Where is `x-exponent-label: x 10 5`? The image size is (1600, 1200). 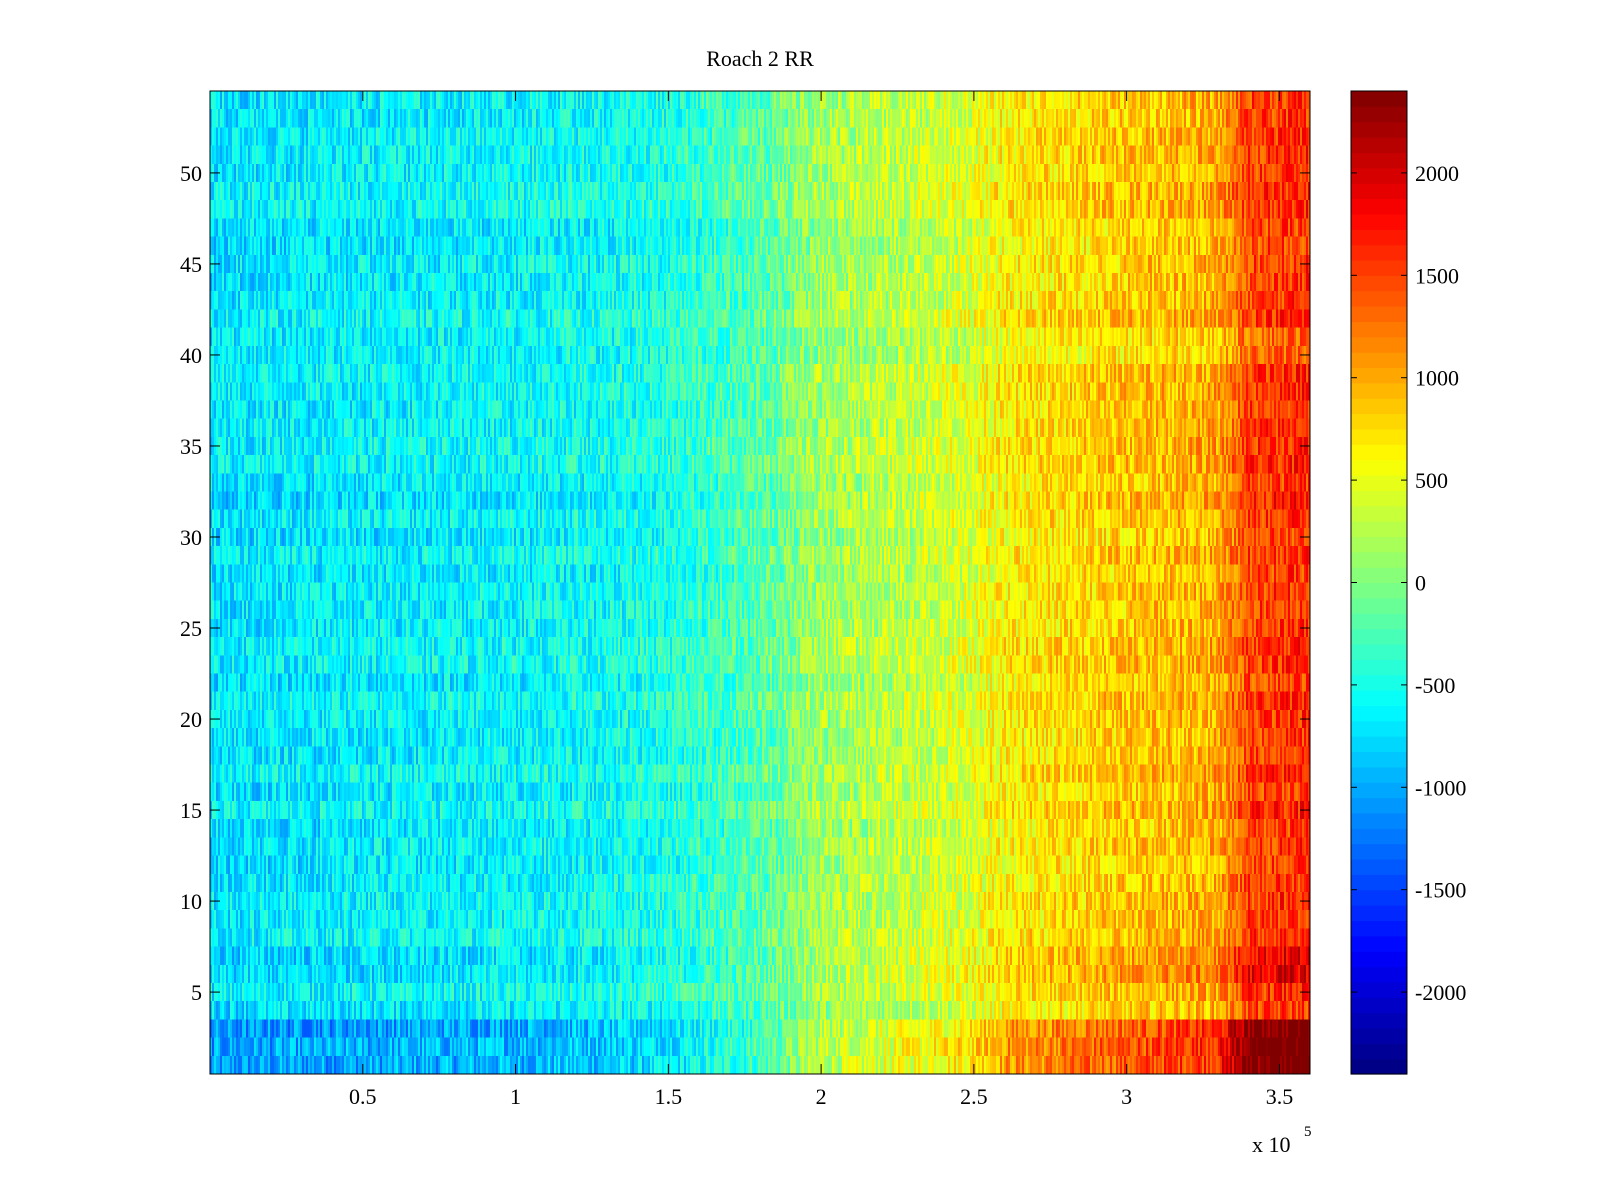 x-exponent-label: x 10 5 is located at coordinates (1282, 1140).